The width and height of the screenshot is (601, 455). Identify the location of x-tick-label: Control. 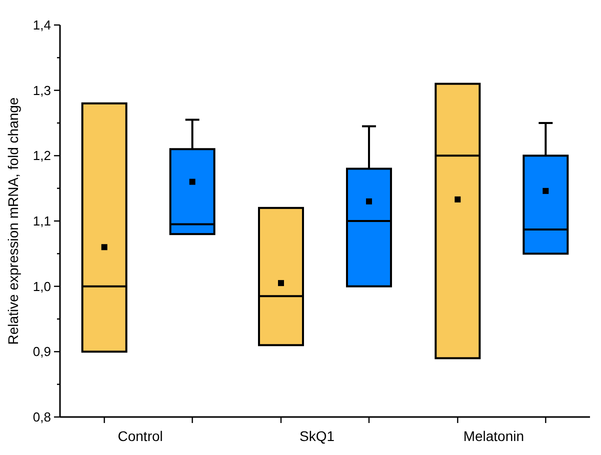
(140, 436).